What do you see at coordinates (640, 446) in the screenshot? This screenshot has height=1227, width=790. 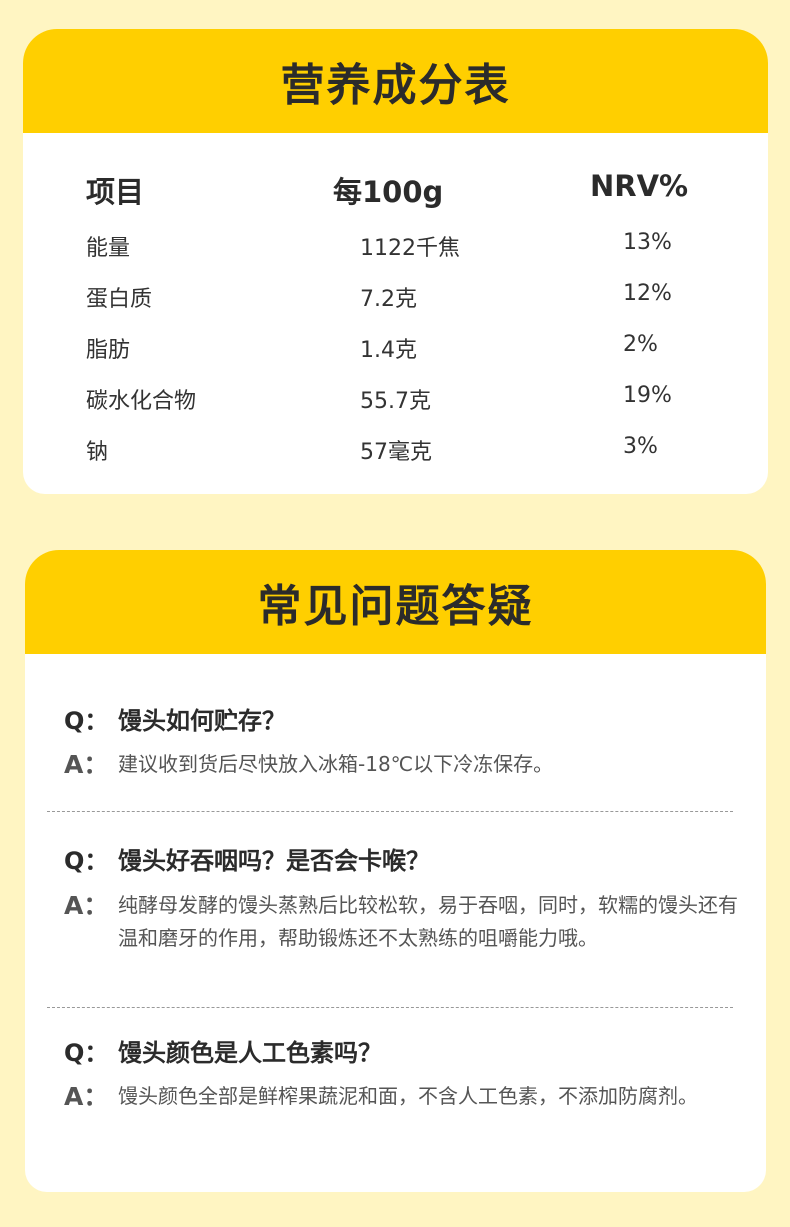 I see `cell: 3%` at bounding box center [640, 446].